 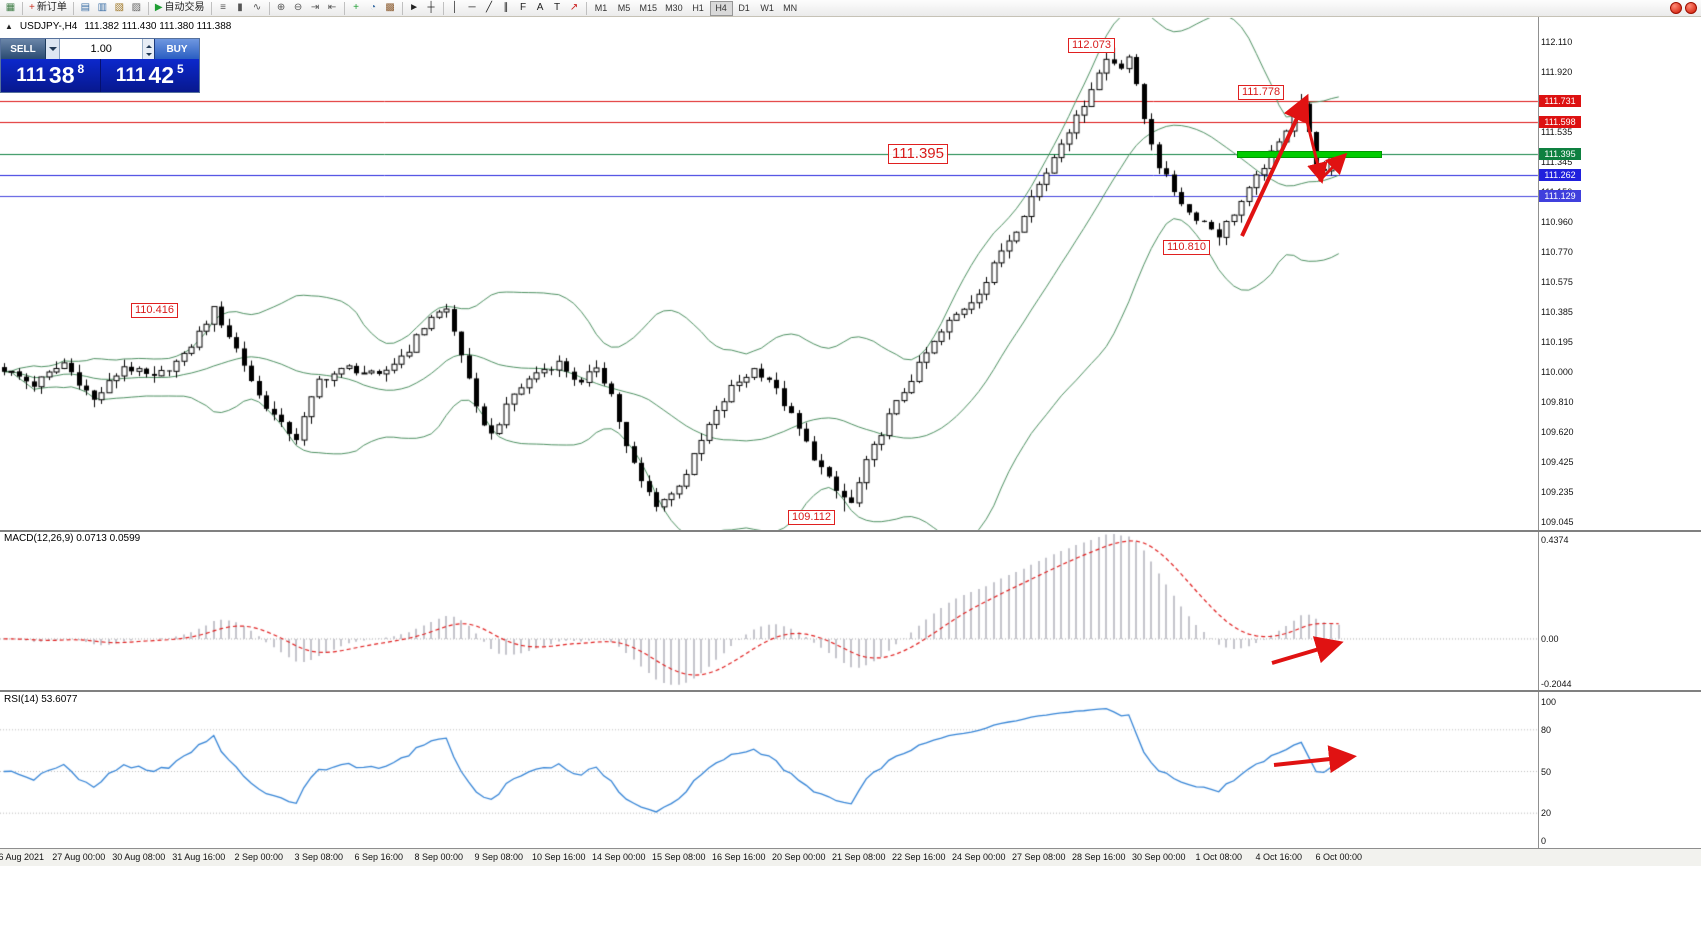 I want to click on arrow-tool-icon-glyph: ↗, so click(x=574, y=7).